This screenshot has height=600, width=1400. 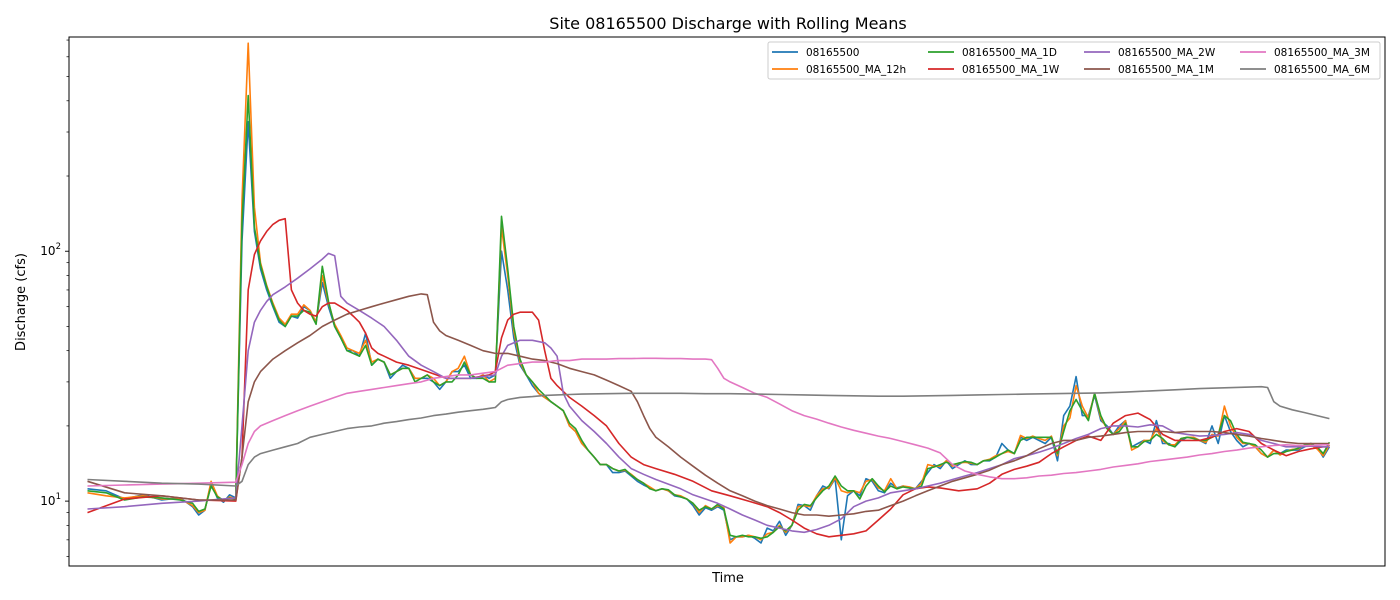 I want to click on legend-box, so click(x=1074, y=60).